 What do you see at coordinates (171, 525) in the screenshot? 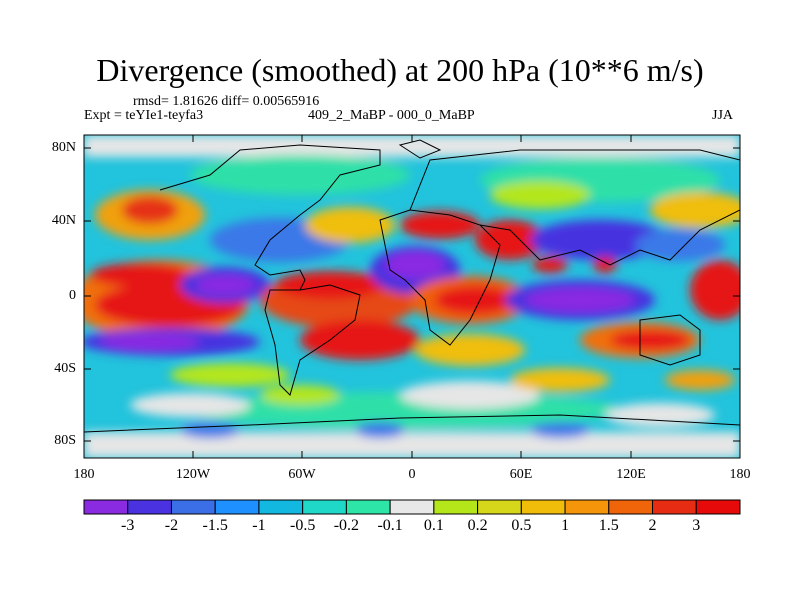
I see `colorbar-label: -2` at bounding box center [171, 525].